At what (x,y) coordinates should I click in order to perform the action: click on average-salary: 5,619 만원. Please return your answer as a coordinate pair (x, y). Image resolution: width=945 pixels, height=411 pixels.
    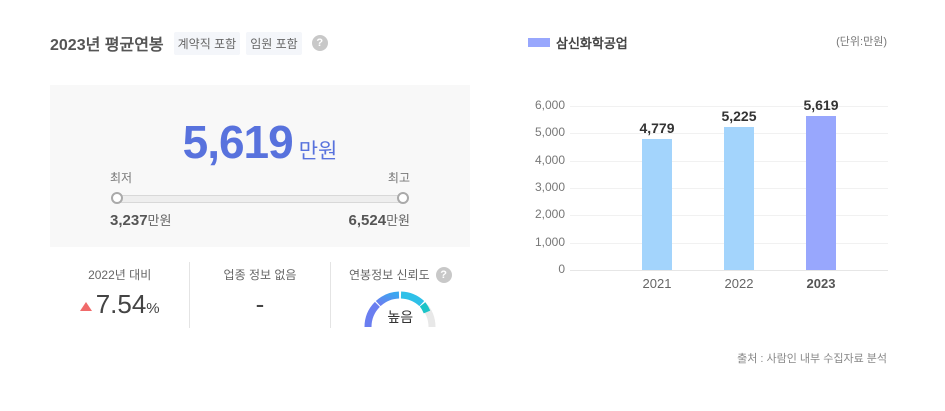
    Looking at the image, I should click on (260, 142).